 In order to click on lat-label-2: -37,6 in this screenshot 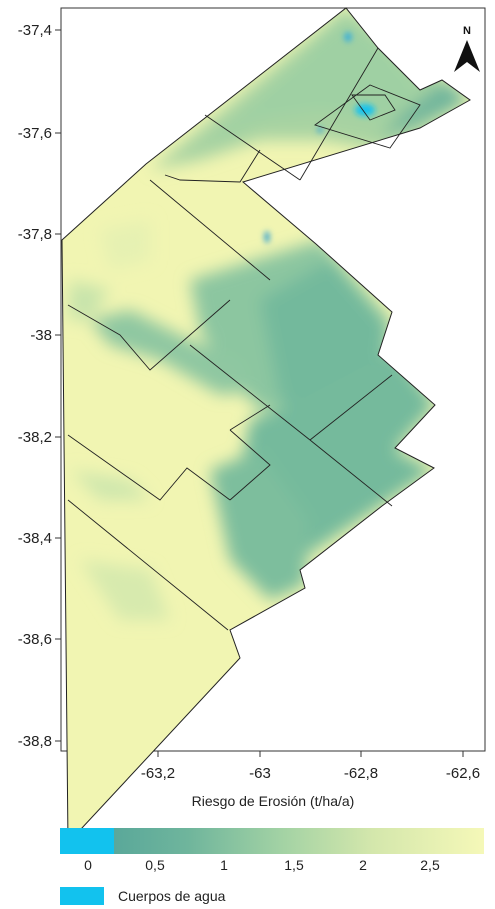, I will do `click(35, 133)`.